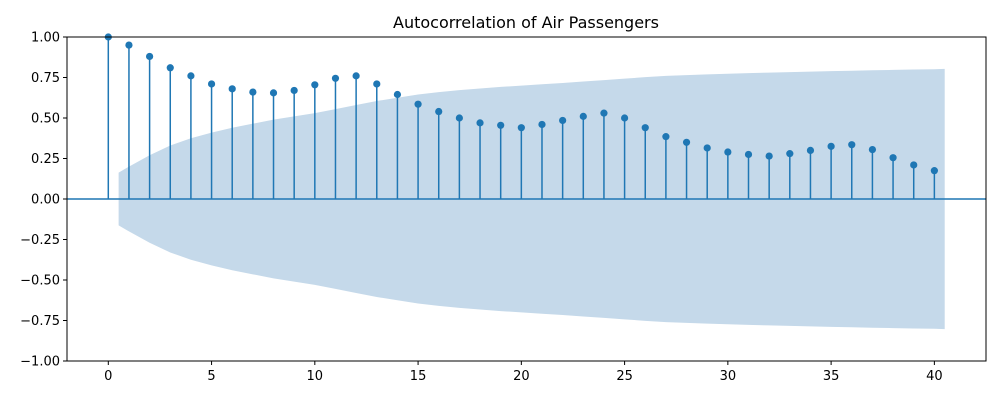 The image size is (1000, 404). I want to click on x-tick-label: 15, so click(418, 376).